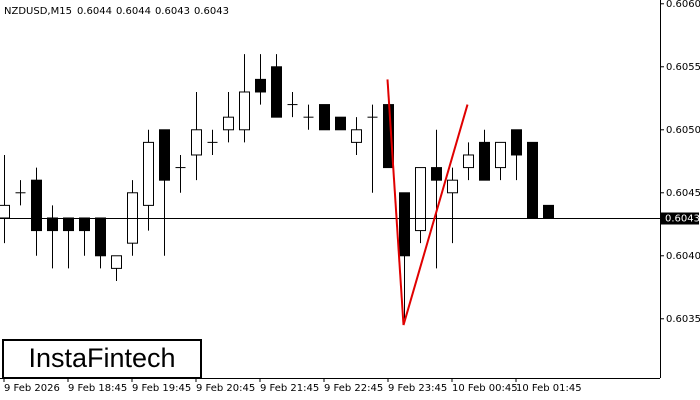 The height and width of the screenshot is (400, 700). Describe the element at coordinates (683, 319) in the screenshot. I see `y-tick-label: 0.6035` at that location.